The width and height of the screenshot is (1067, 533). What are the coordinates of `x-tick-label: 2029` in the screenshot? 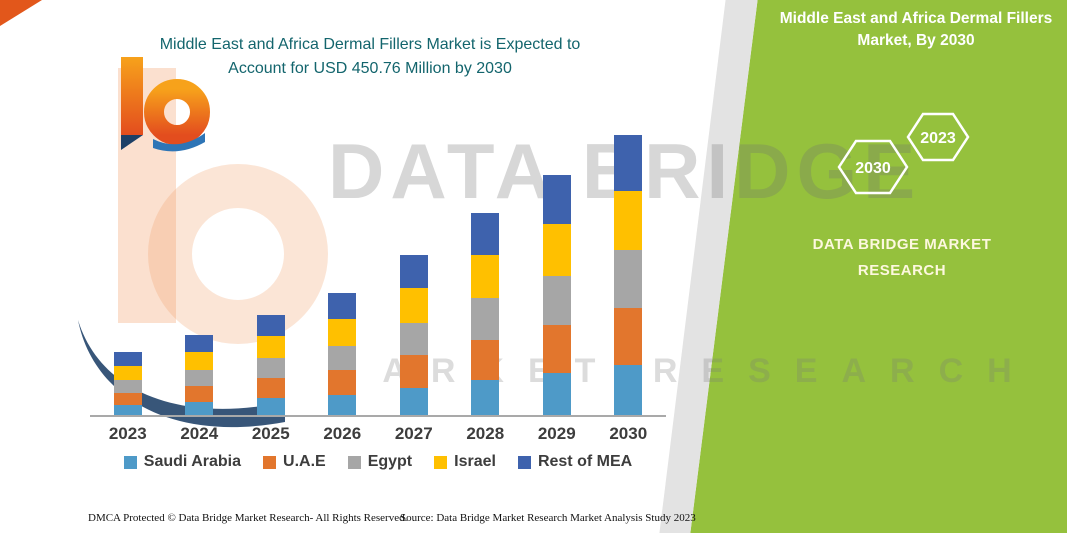 It's located at (556, 433).